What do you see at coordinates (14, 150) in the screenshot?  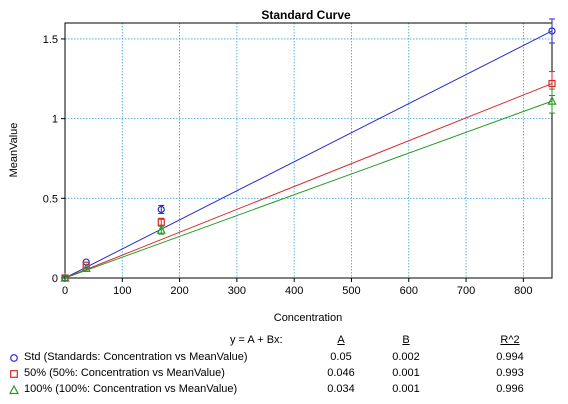 I see `y-axis-label: MeanValue` at bounding box center [14, 150].